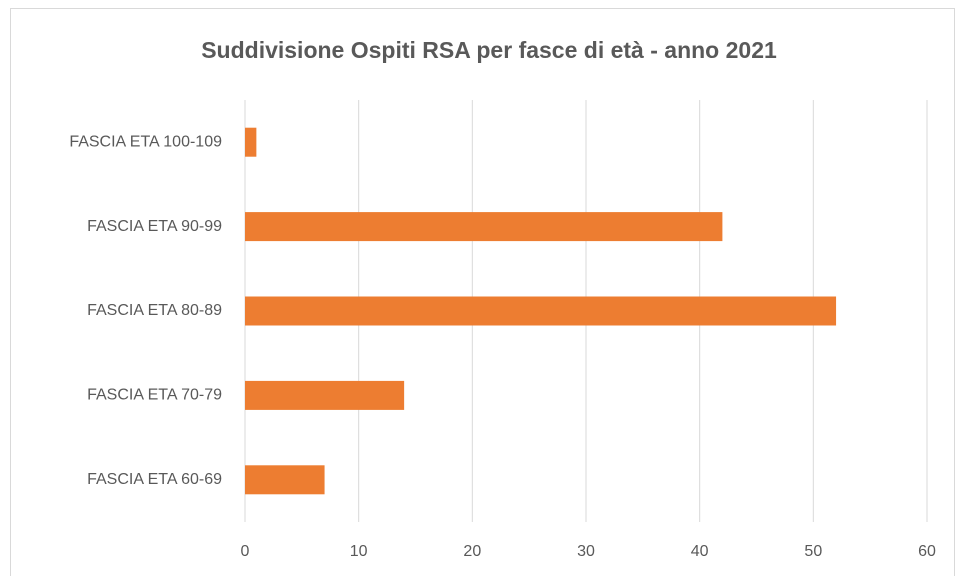 The height and width of the screenshot is (581, 955). What do you see at coordinates (145, 141) in the screenshot?
I see `y-tick-label: FASCIA ETA 100-109` at bounding box center [145, 141].